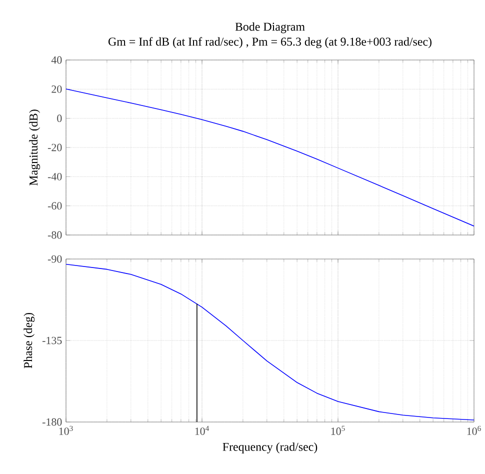  I want to click on chart-title: Bode Diagram, so click(270, 28).